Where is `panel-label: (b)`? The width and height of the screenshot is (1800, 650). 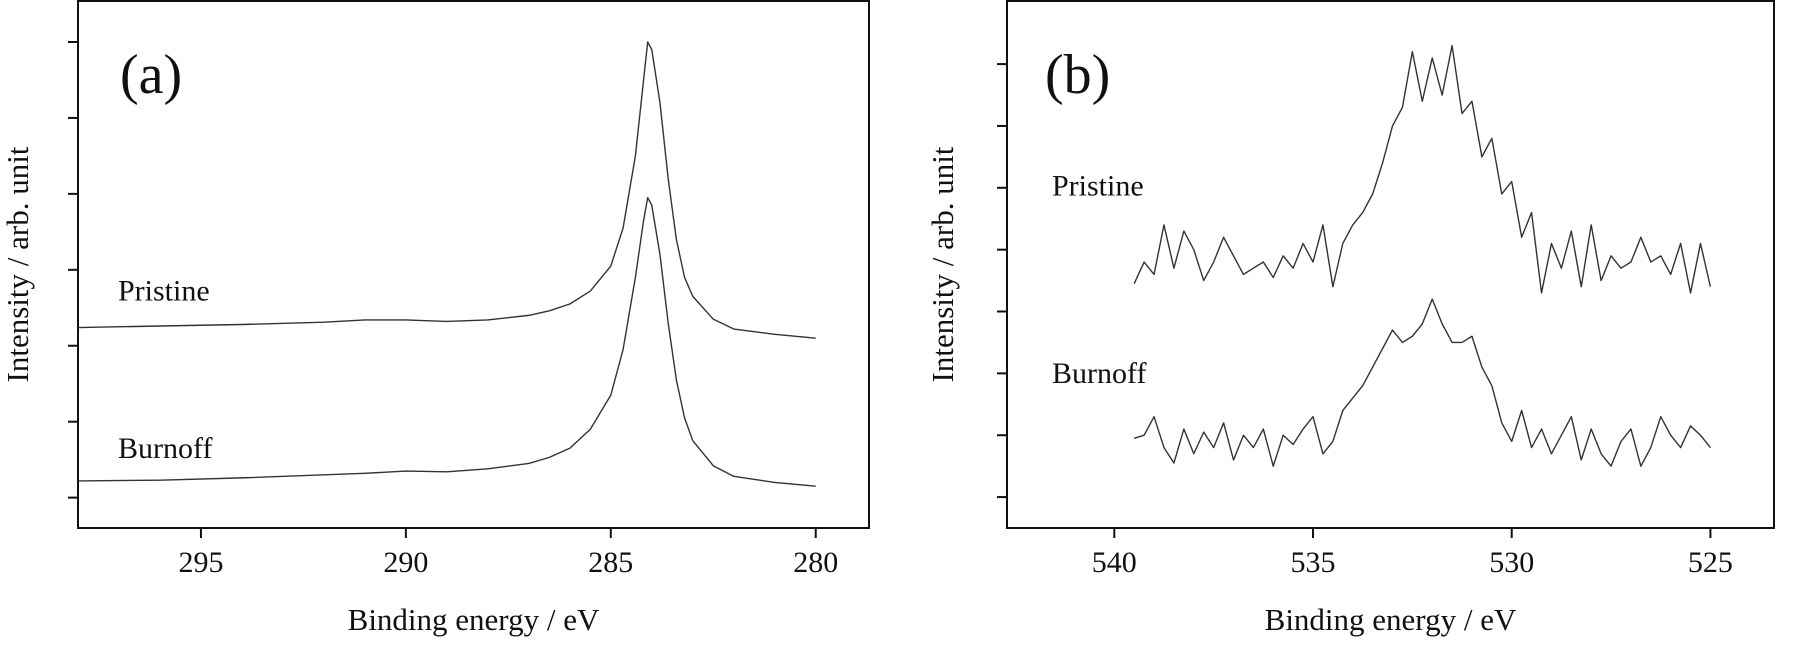 panel-label: (b) is located at coordinates (1077, 75).